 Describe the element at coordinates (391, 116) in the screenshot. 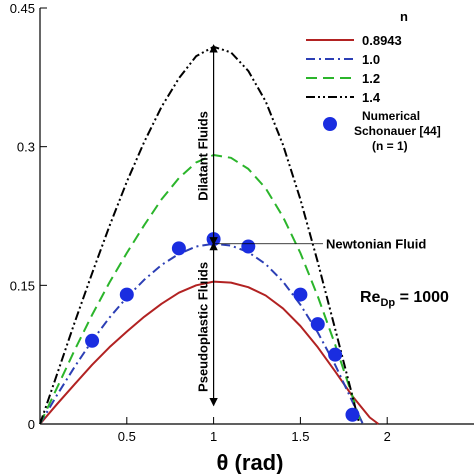

I see `legend-label: Numerical` at that location.